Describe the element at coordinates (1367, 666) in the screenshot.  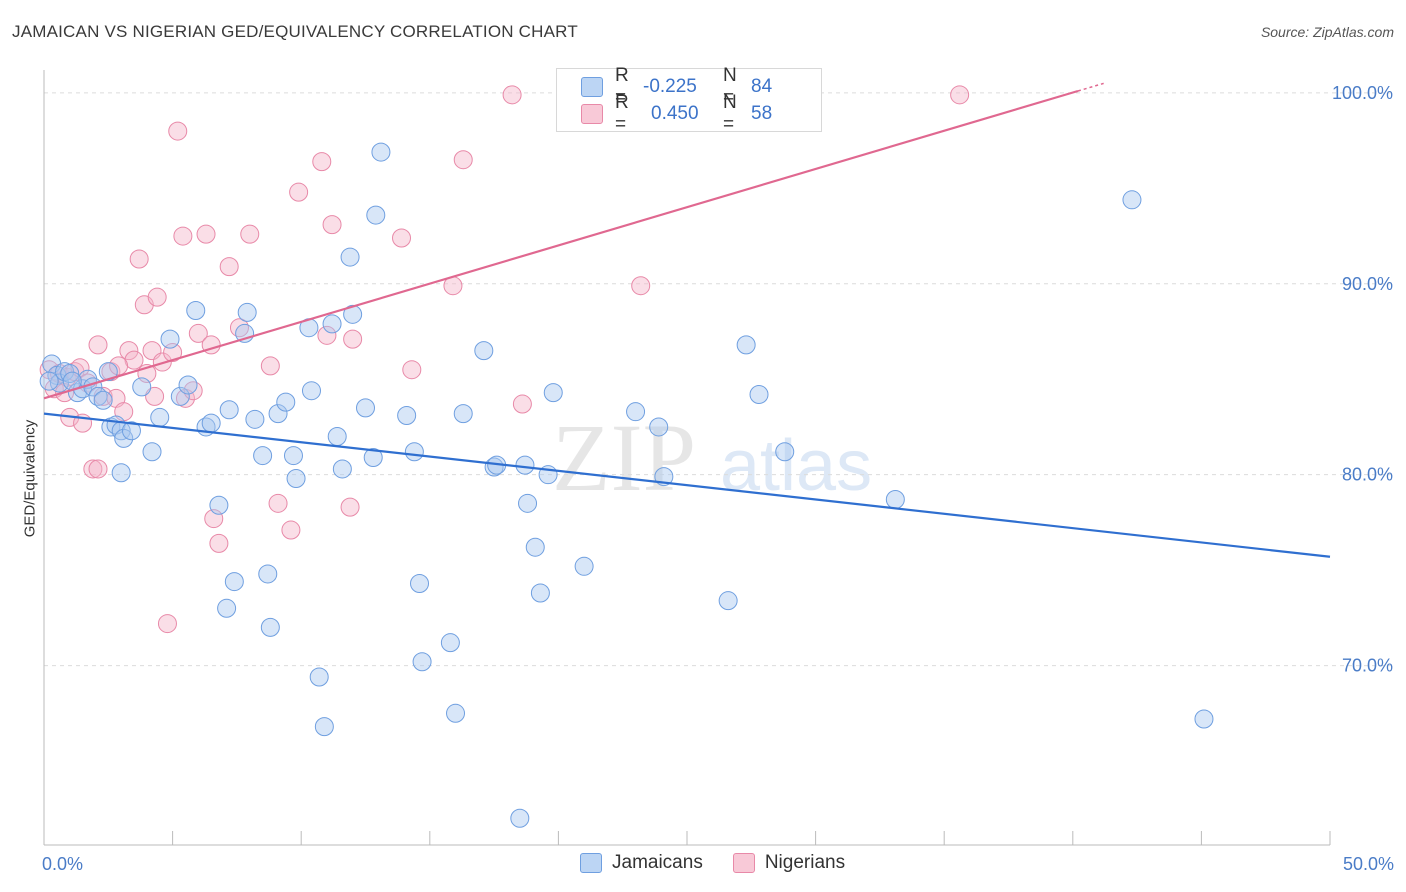
I see `y-tick-label: 70.0%` at that location.